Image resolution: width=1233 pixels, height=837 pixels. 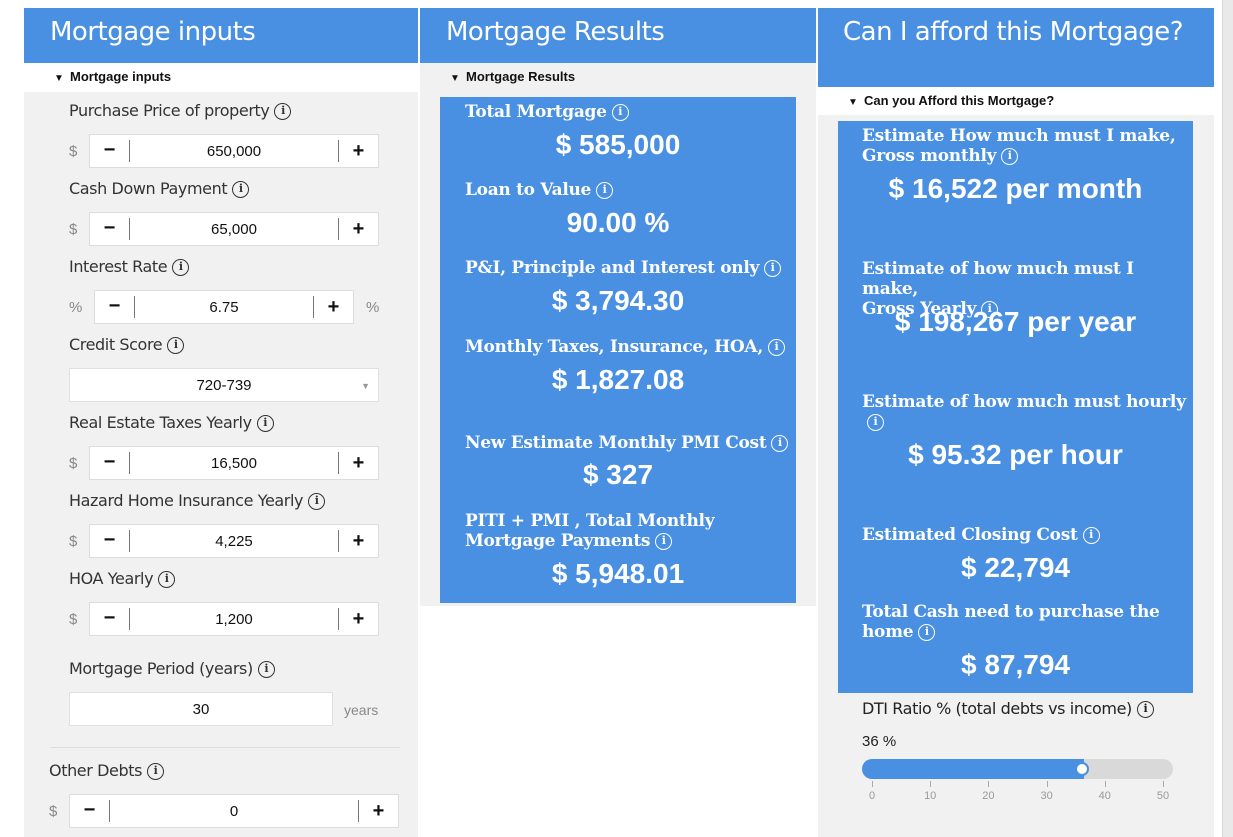 I want to click on credit-score-select: 720-739 ▼, so click(x=224, y=385).